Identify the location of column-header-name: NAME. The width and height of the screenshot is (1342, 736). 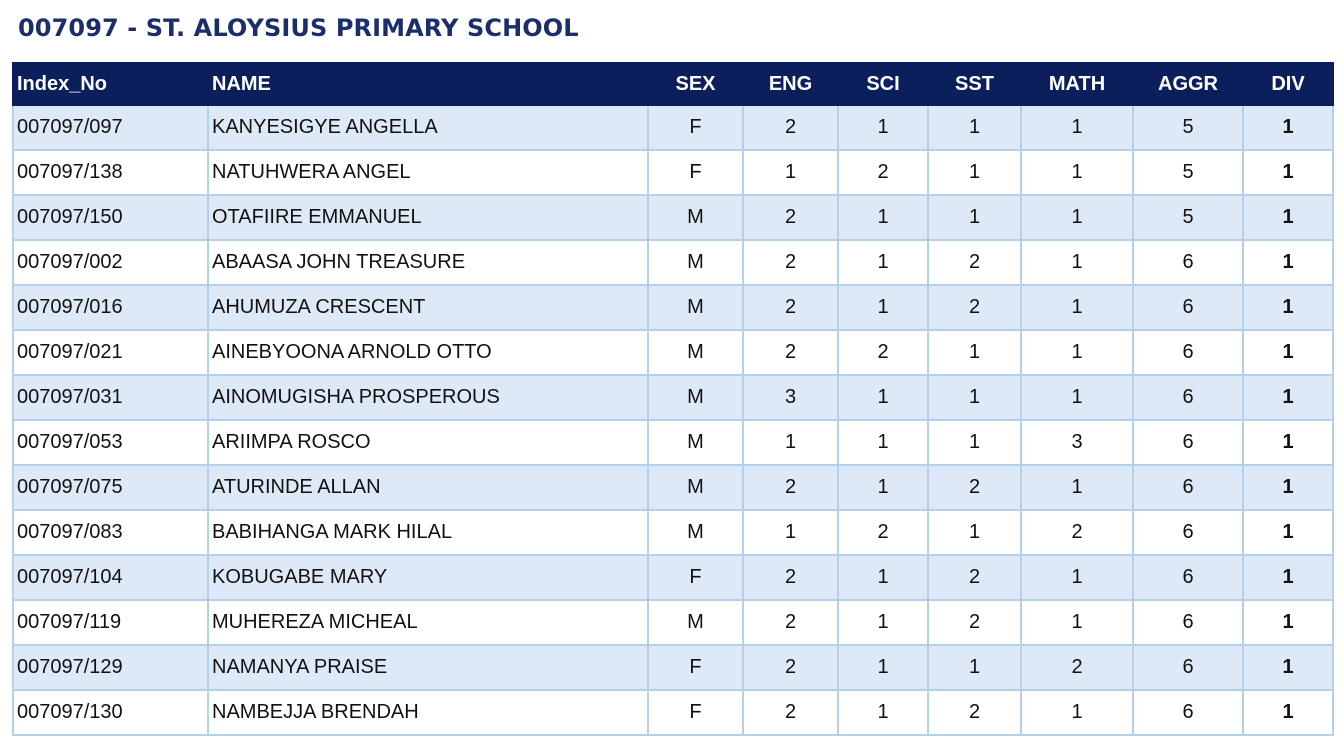
(428, 84).